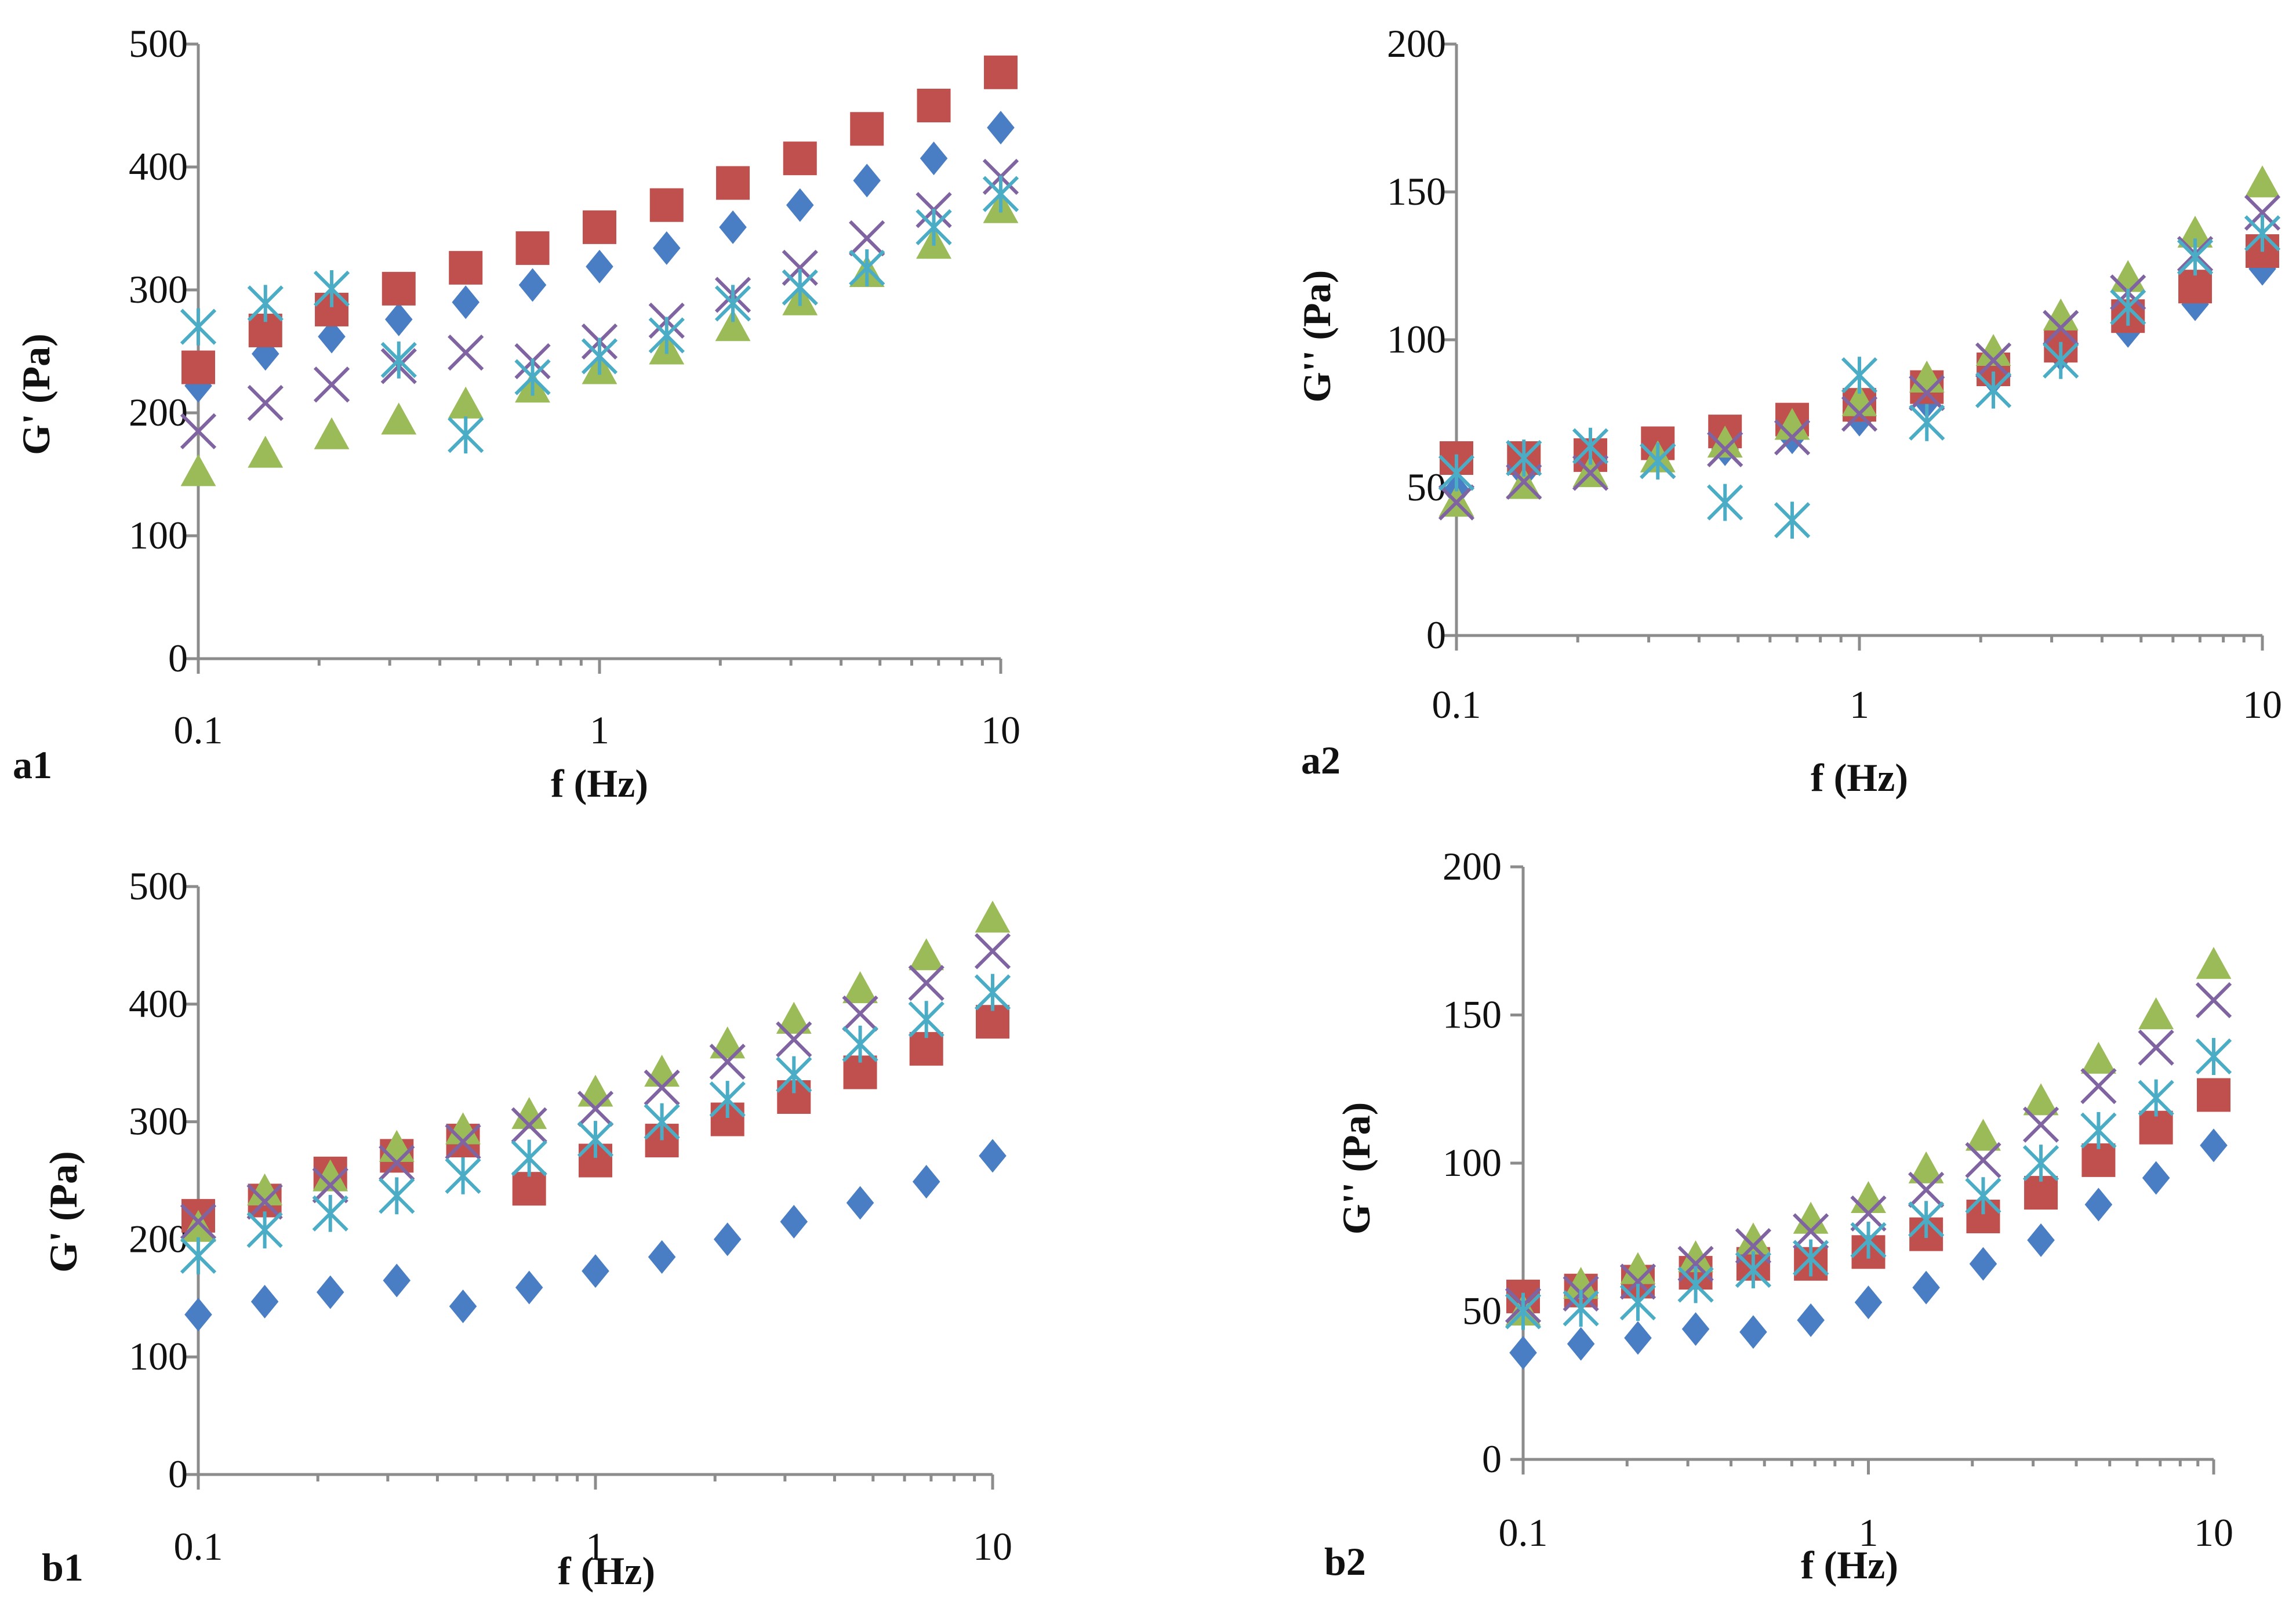 The height and width of the screenshot is (1598, 2296). I want to click on y-tick-label: 50, so click(1482, 1311).